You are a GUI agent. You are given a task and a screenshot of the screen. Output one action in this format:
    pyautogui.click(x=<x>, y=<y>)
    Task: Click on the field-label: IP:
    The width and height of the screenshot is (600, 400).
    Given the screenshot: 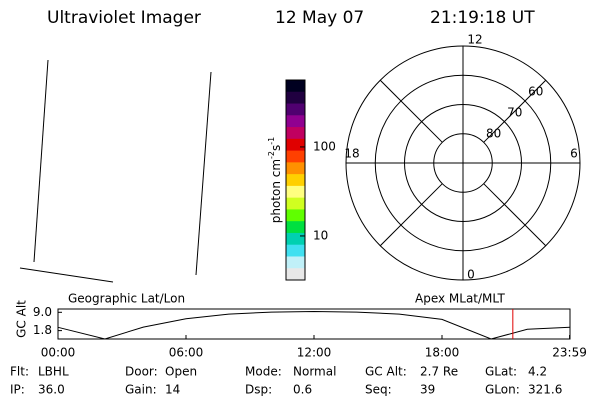 What is the action you would take?
    pyautogui.click(x=17, y=390)
    